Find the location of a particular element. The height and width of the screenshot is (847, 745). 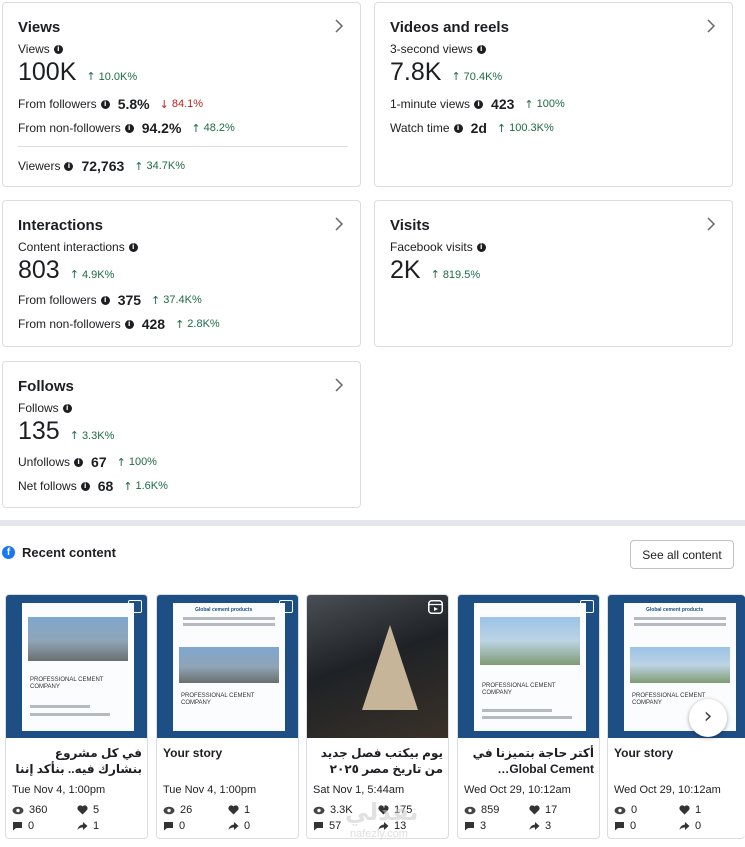

views-metric-label: Views i is located at coordinates (40, 49).